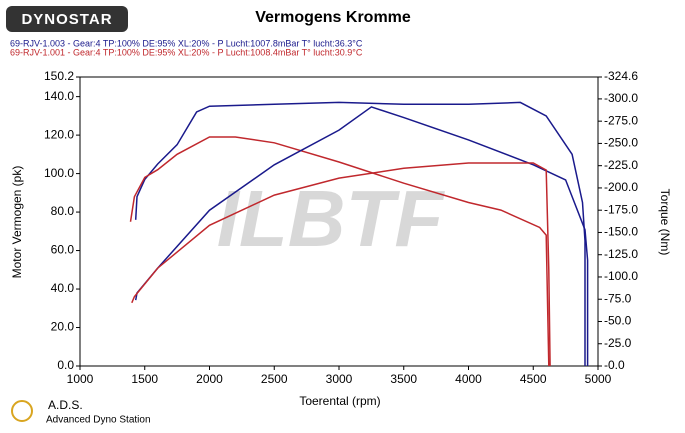 The height and width of the screenshot is (433, 685). What do you see at coordinates (618, 321) in the screenshot?
I see `y2-tick-label: -50.0` at bounding box center [618, 321].